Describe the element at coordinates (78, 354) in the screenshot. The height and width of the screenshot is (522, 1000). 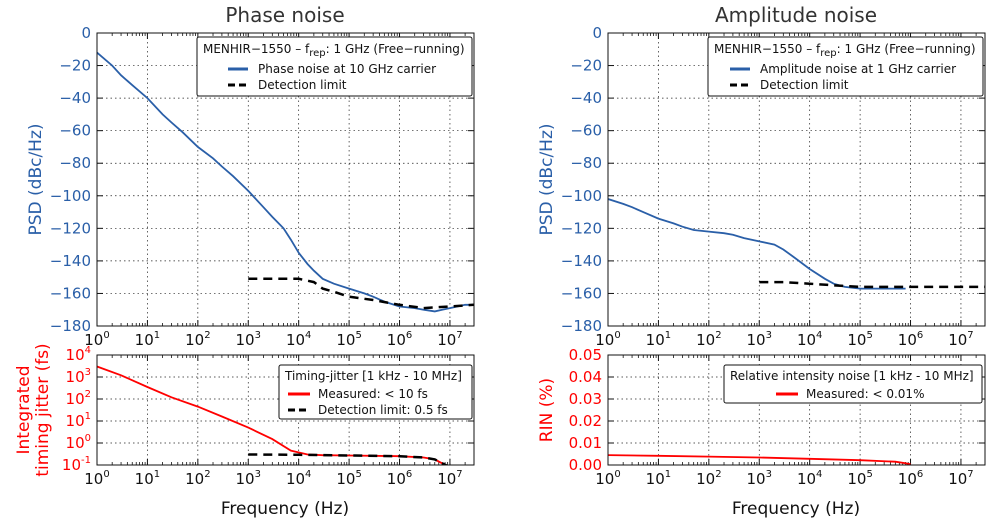
I see `jitter-y-tick-label: 10⁴` at that location.